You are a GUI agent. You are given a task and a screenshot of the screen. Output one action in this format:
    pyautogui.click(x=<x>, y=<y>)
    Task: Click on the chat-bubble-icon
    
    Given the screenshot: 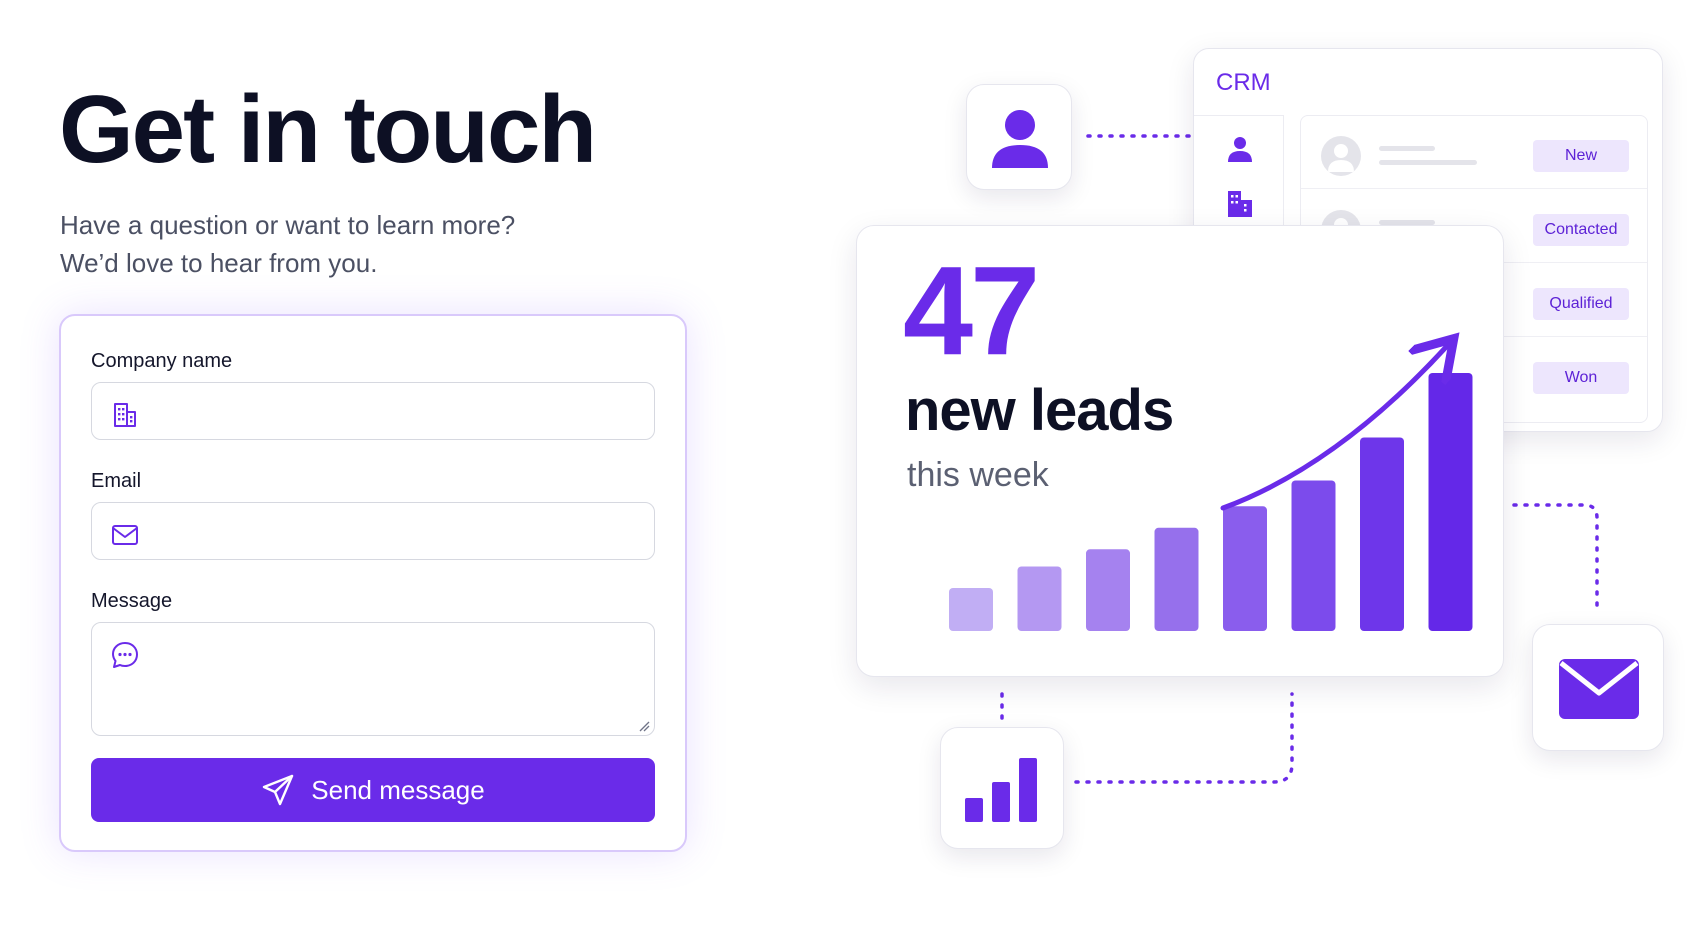 What is the action you would take?
    pyautogui.click(x=125, y=655)
    